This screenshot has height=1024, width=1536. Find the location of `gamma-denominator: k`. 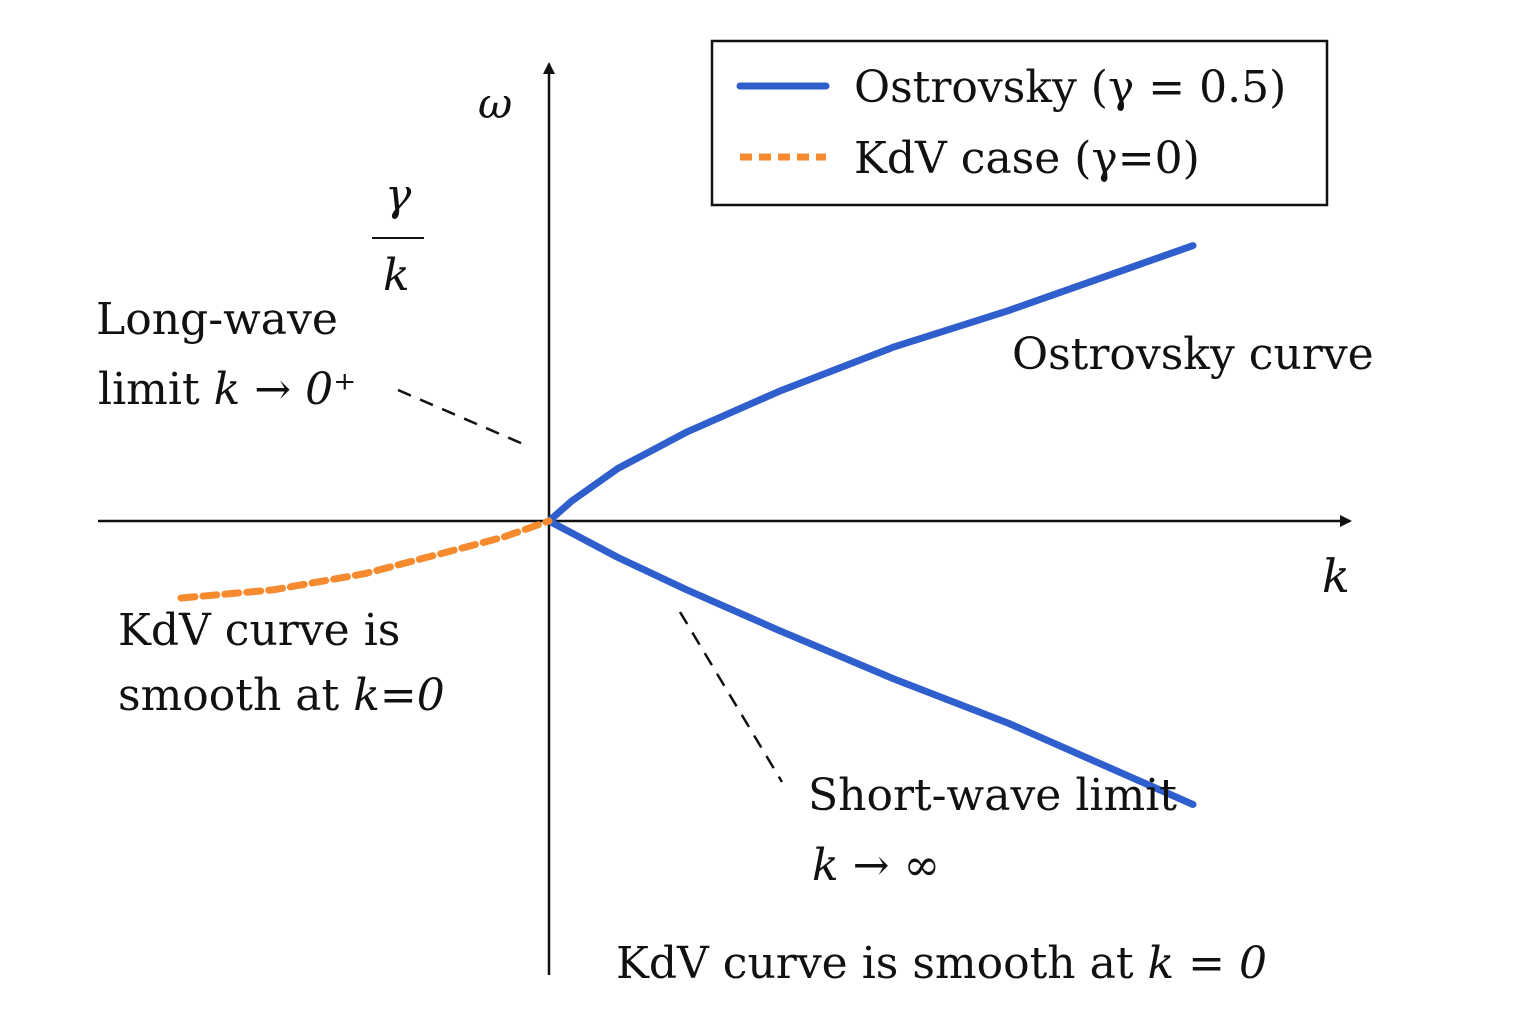

gamma-denominator: k is located at coordinates (396, 275).